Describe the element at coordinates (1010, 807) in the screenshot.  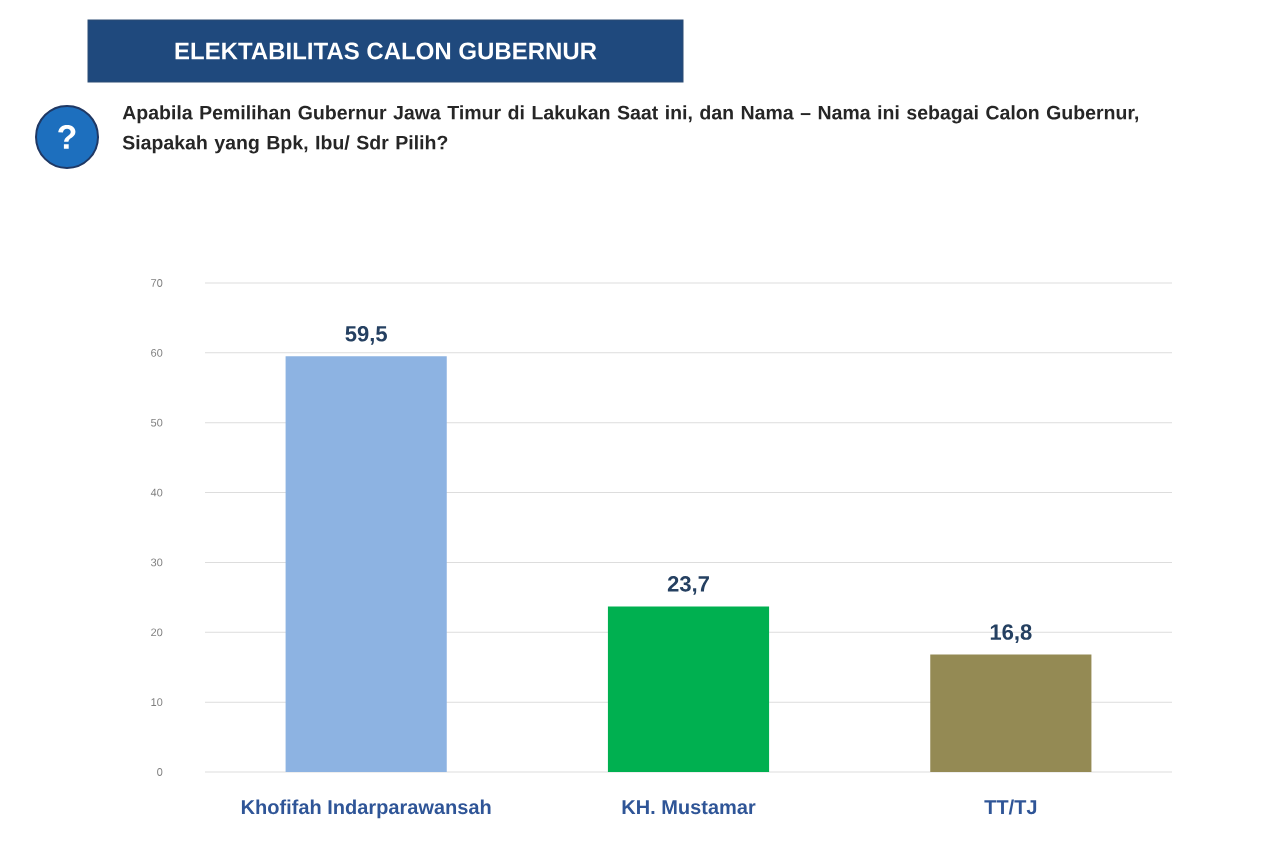
I see `x-tick-label: TT/TJ` at that location.